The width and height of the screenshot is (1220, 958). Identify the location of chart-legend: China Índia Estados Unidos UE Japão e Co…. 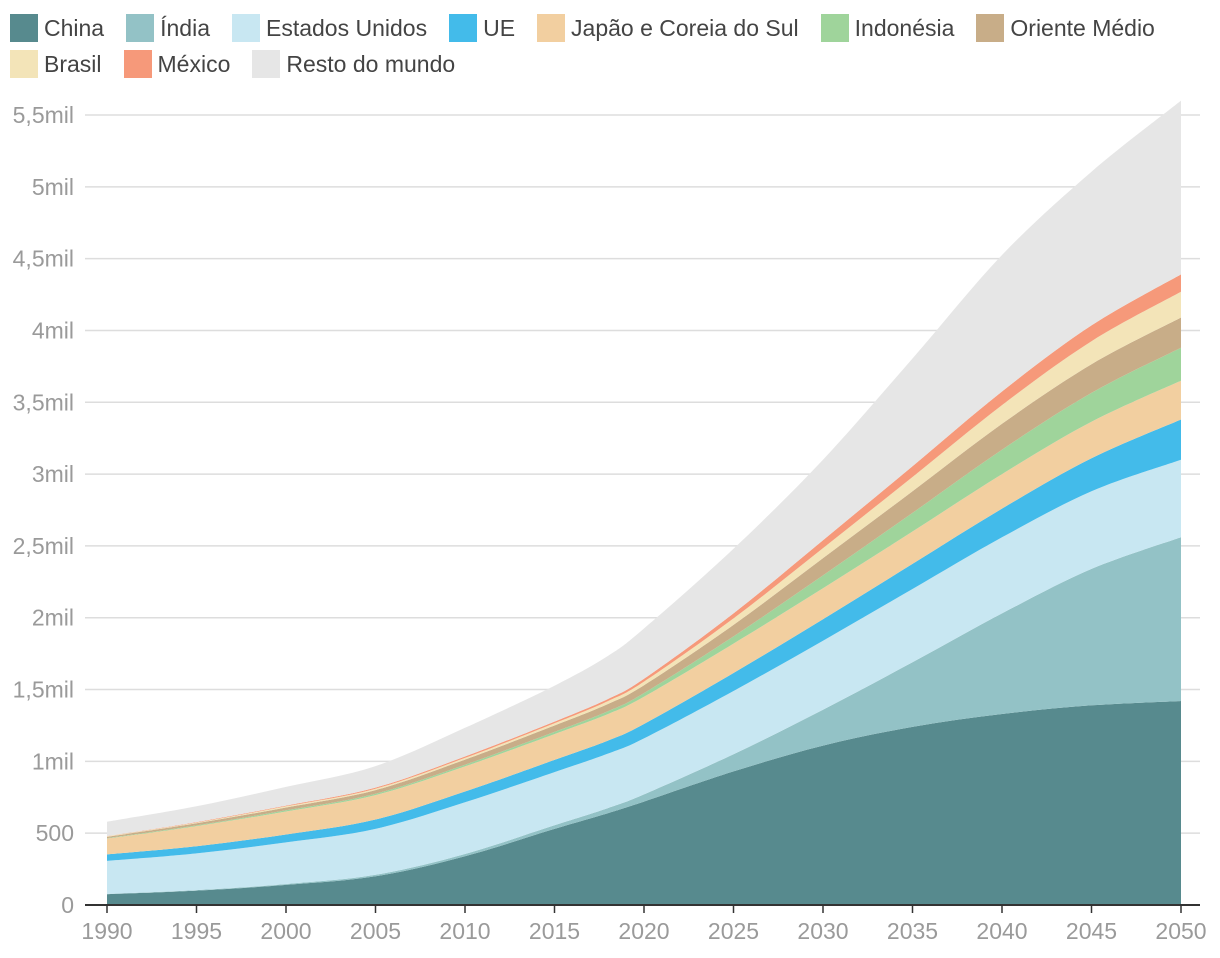
(610, 46).